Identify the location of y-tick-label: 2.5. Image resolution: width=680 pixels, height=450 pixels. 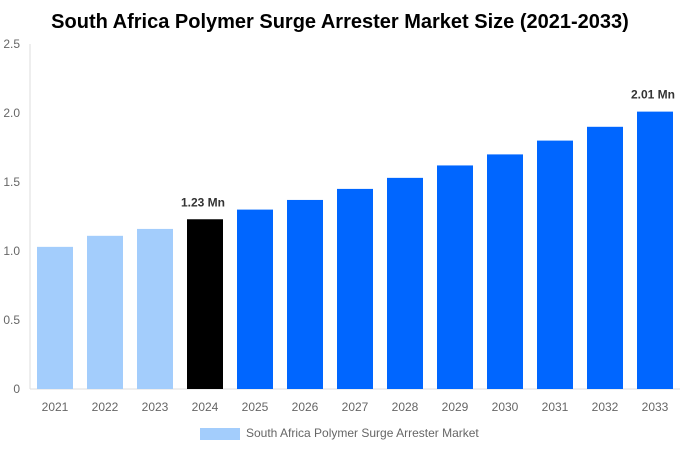
(11, 44).